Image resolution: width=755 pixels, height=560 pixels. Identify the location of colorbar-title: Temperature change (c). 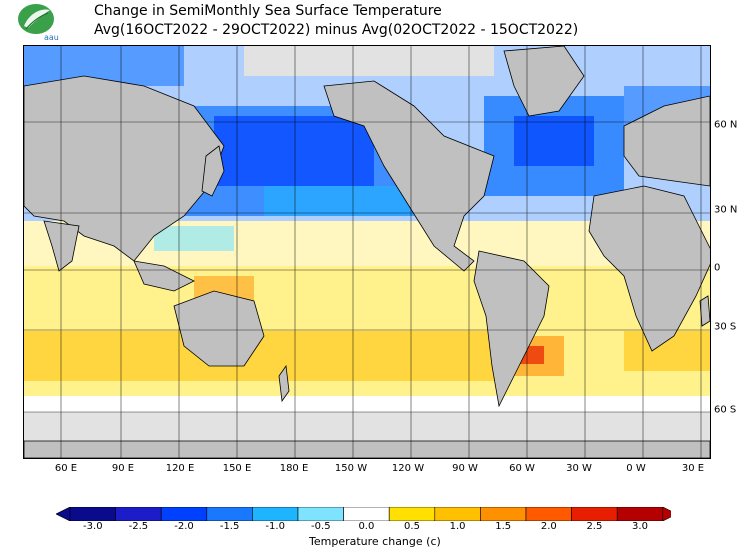
(375, 541).